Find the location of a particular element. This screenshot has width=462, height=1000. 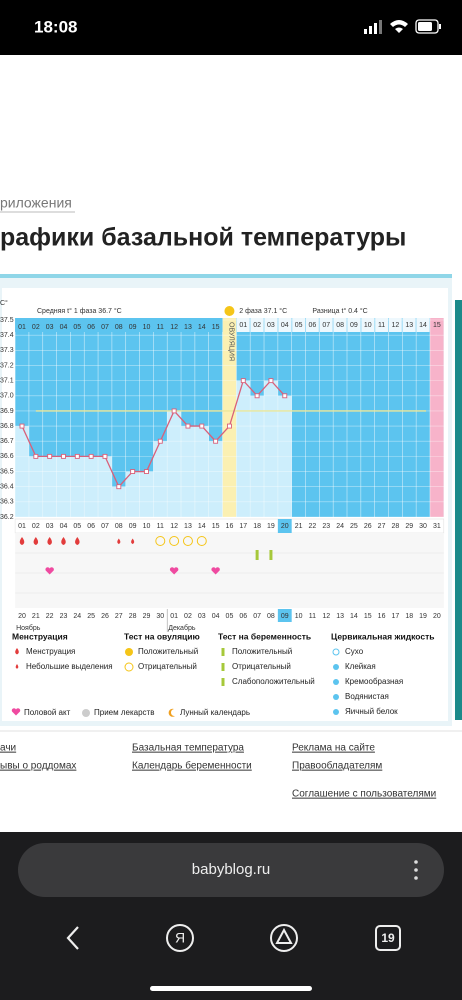

x-tick-label: 16 is located at coordinates (230, 526).